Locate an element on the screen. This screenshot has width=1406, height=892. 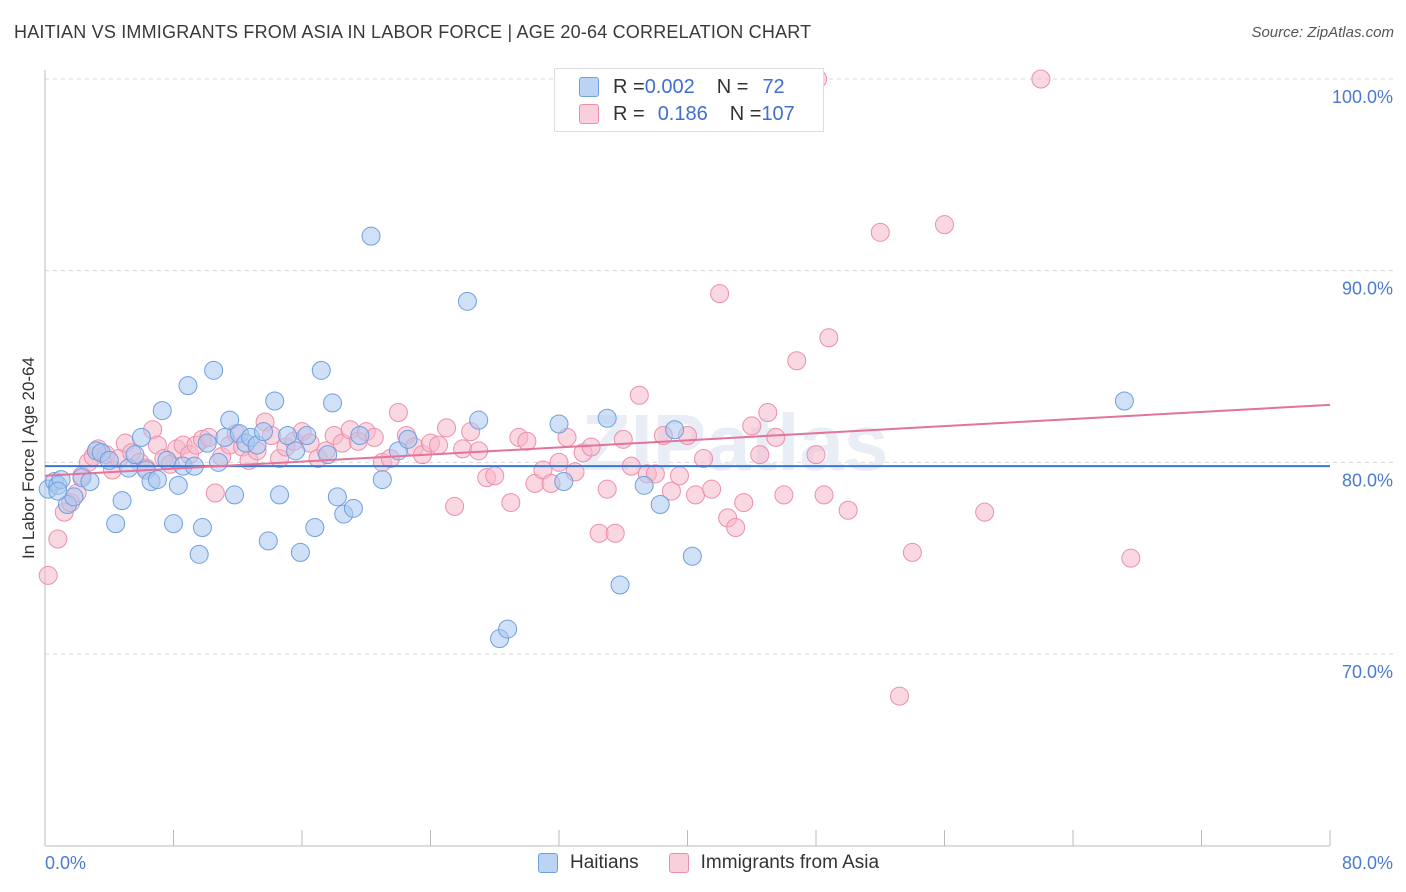
n-label: N = is located at coordinates (732, 86).